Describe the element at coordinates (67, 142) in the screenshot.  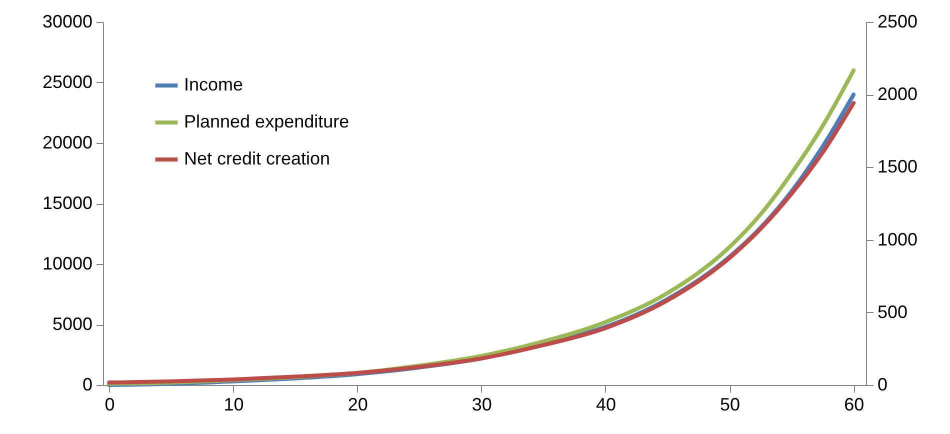
I see `y-tick-label: 20000` at that location.